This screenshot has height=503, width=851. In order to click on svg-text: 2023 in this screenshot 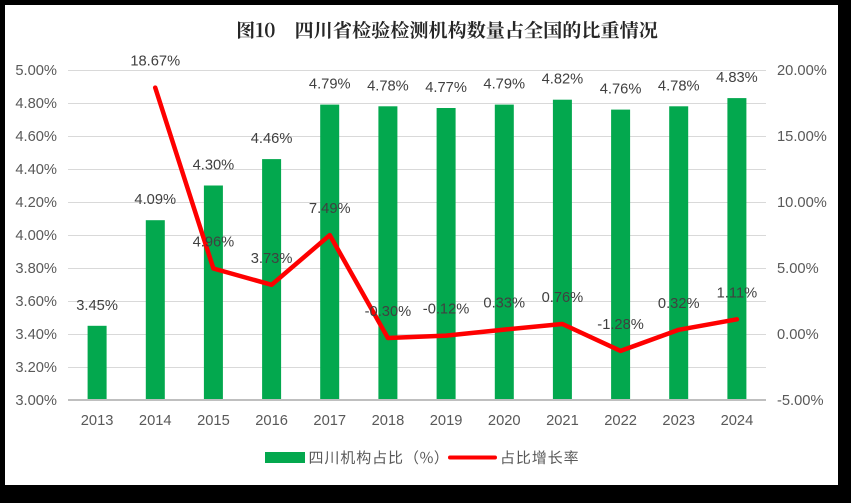, I will do `click(678, 421)`.